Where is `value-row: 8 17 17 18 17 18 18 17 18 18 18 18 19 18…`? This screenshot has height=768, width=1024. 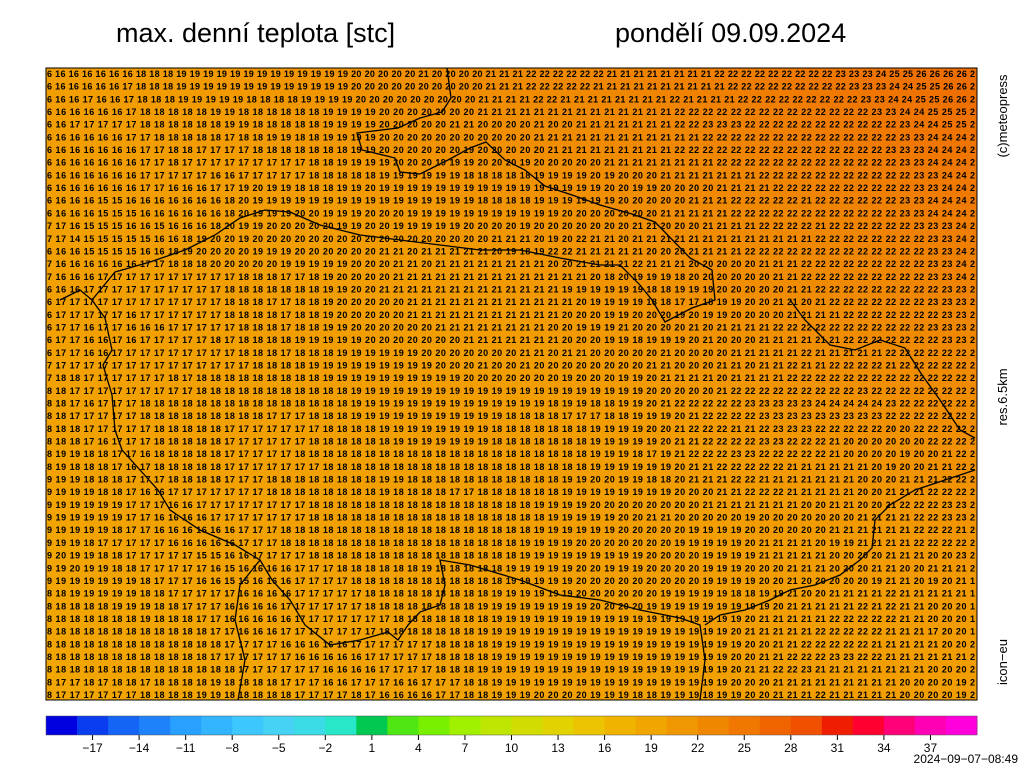 value-row: 8 17 17 18 17 18 18 17 18 18 18 18 19 18… is located at coordinates (511, 682).